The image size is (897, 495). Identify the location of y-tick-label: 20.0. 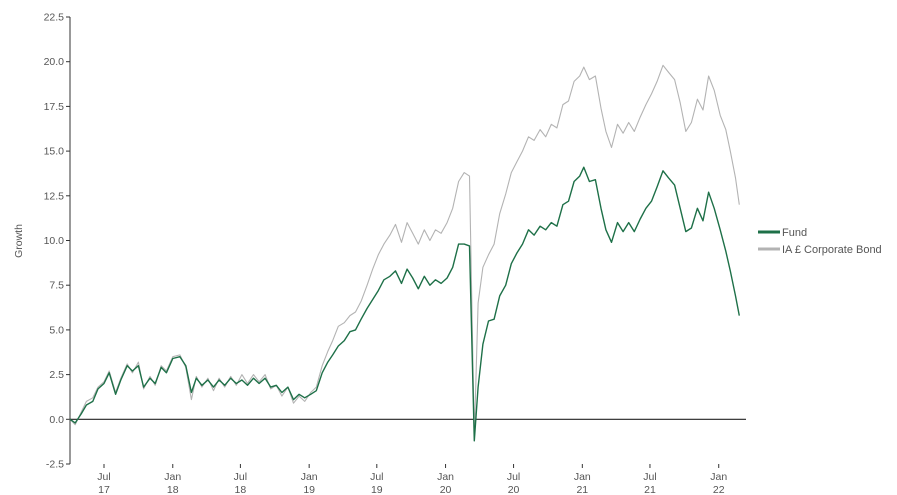
(54, 62).